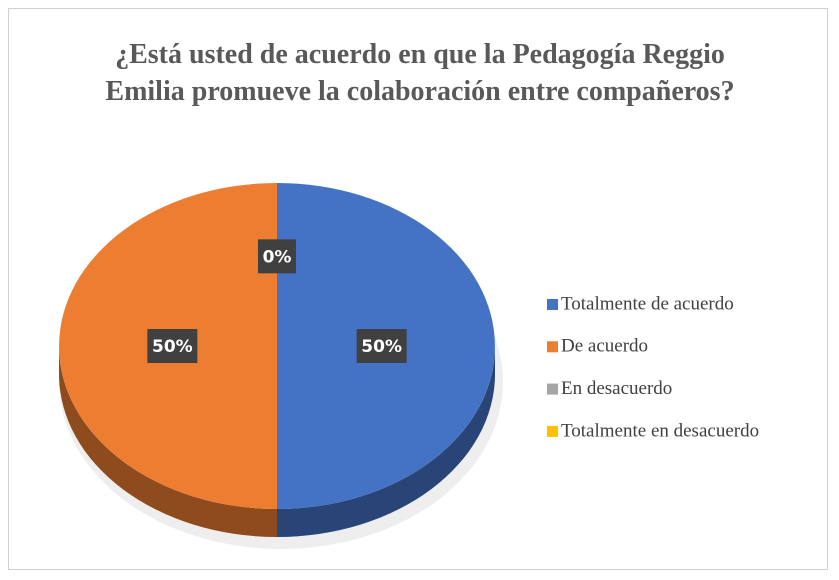 The width and height of the screenshot is (839, 580). I want to click on legend-label: Totalmente en desacuerdo, so click(660, 430).